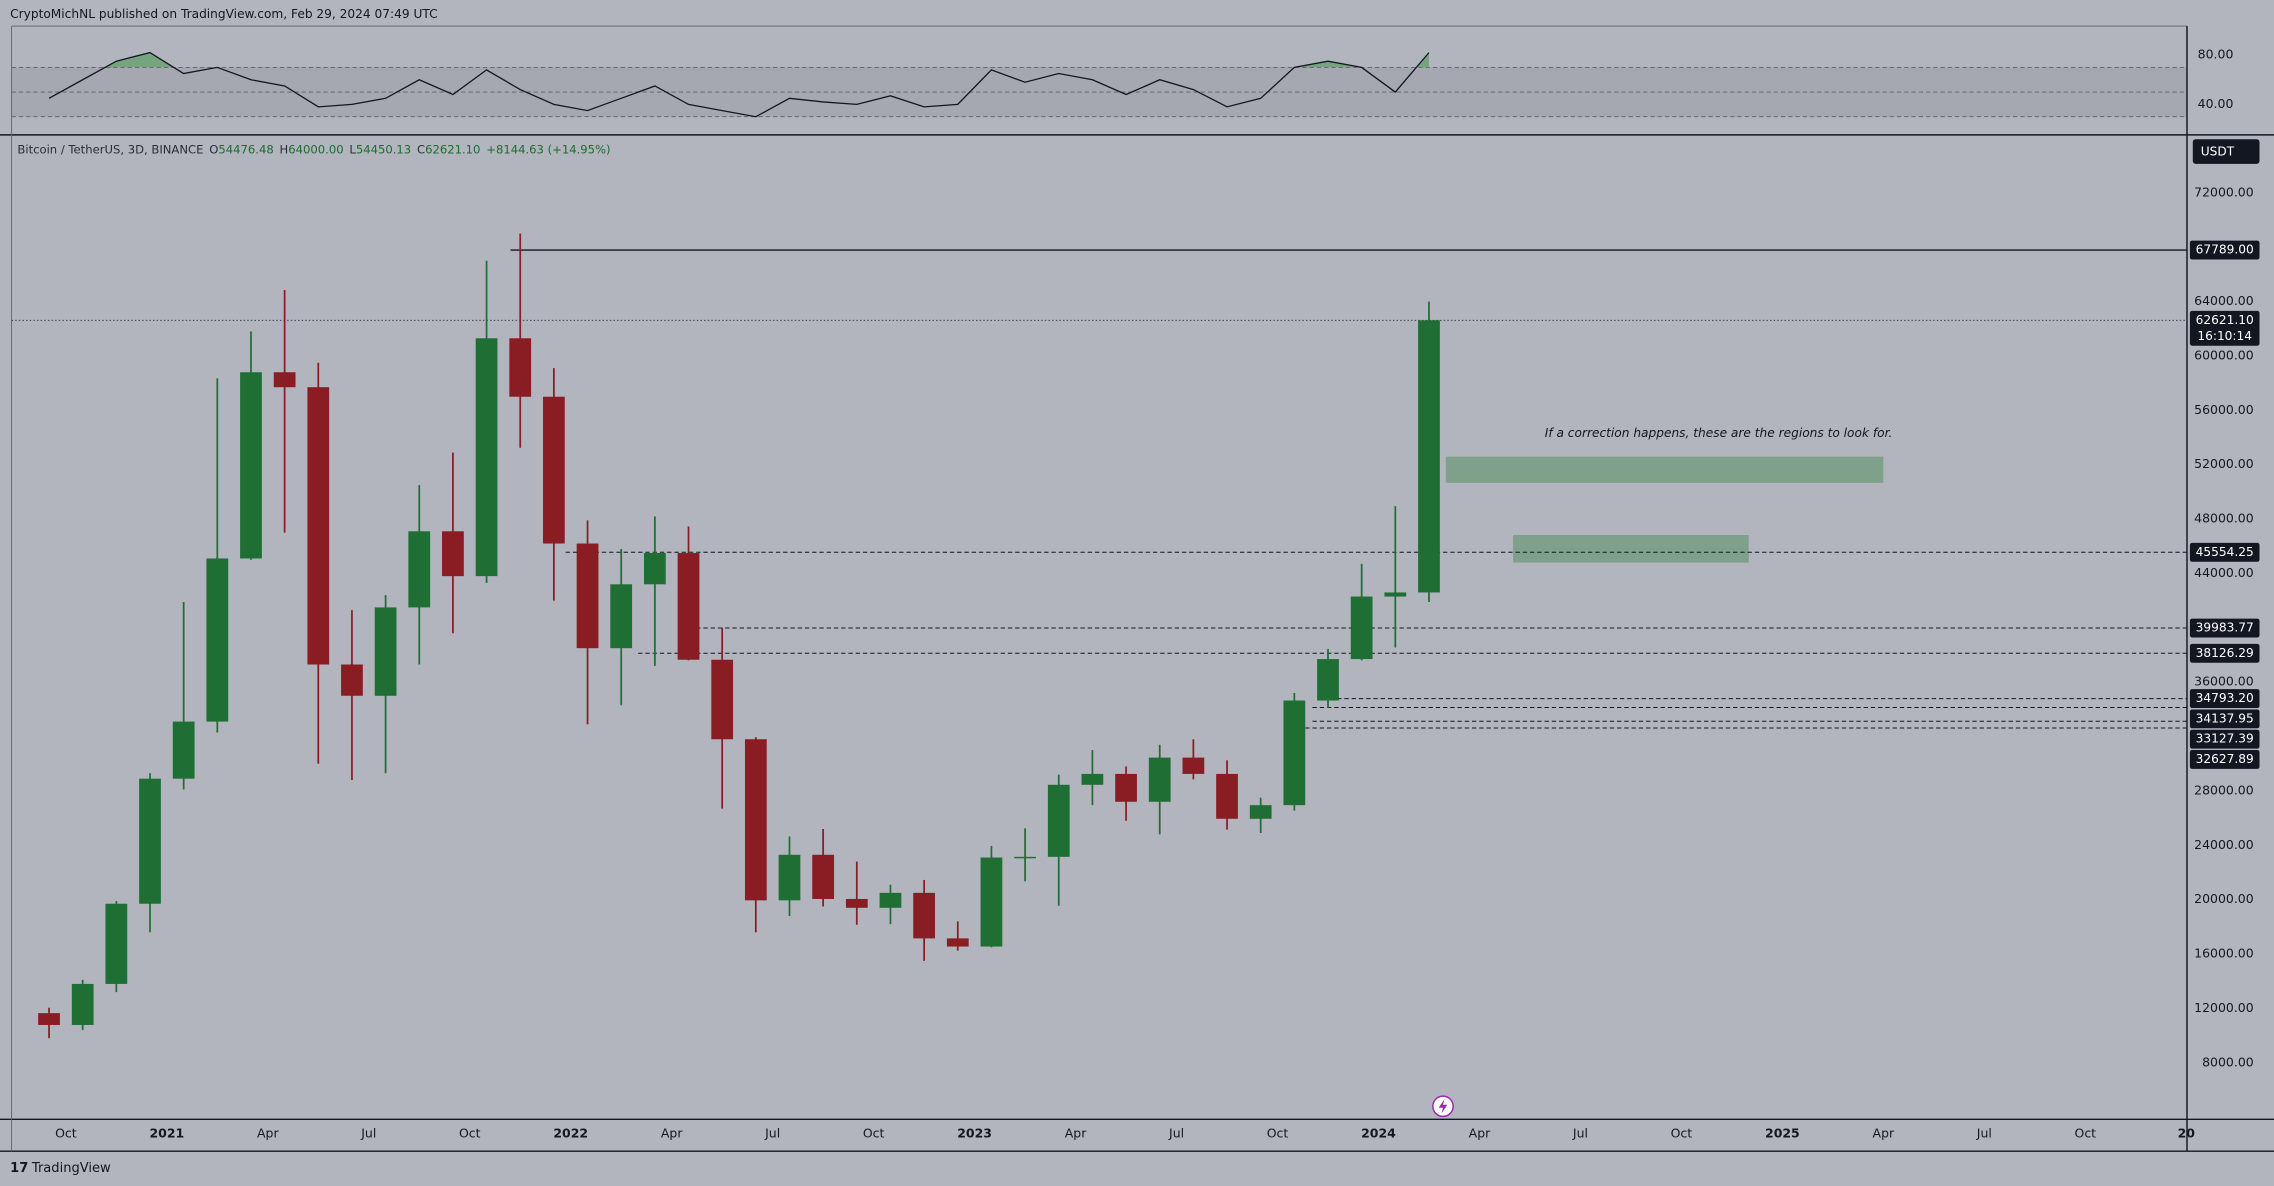 The image size is (2274, 1186). I want to click on legend-key: L, so click(352, 149).